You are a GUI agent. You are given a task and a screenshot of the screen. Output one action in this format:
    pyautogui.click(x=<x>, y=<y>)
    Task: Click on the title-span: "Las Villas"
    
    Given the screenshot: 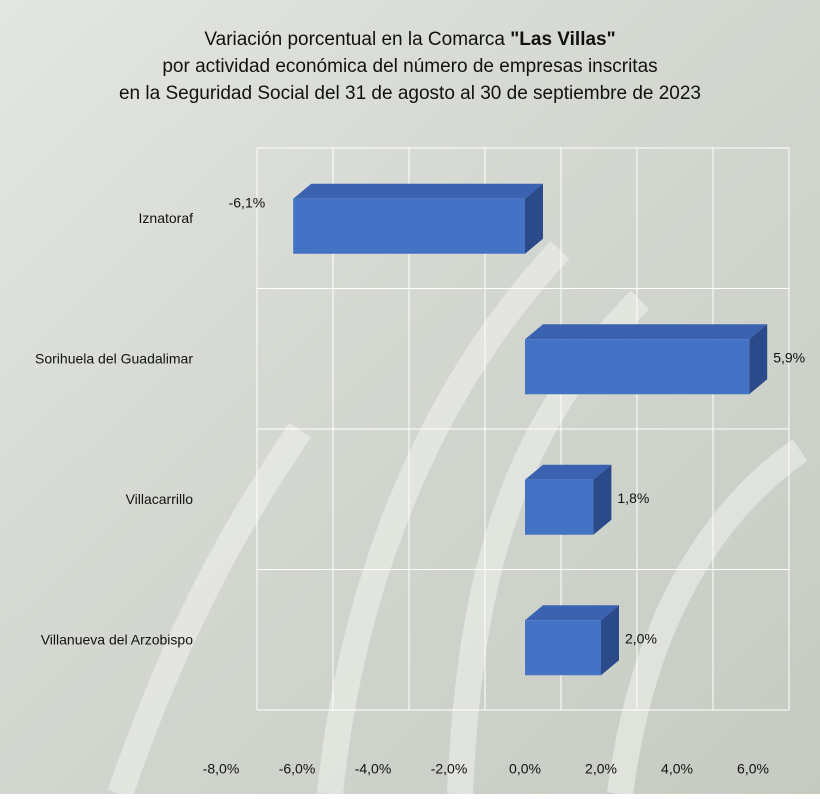 What is the action you would take?
    pyautogui.click(x=562, y=39)
    